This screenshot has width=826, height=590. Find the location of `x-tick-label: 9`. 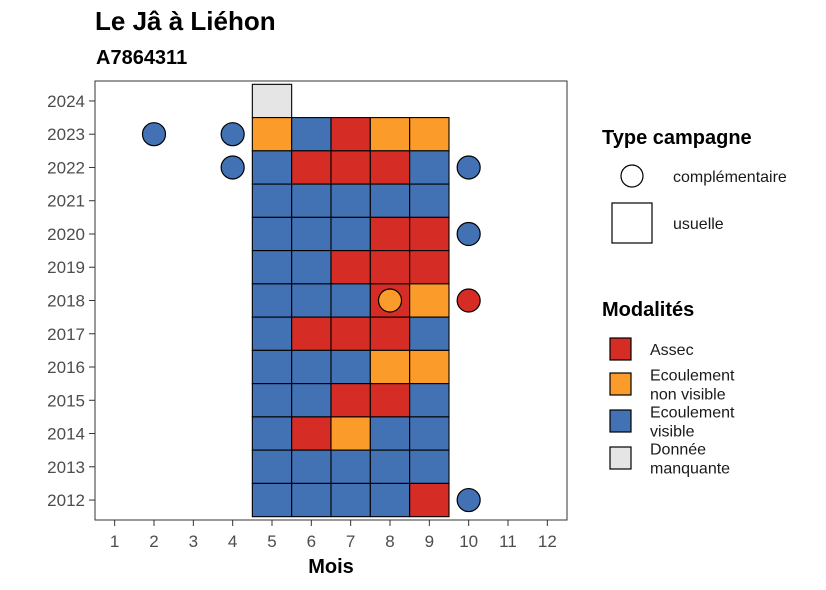

x-tick-label: 9 is located at coordinates (429, 541).